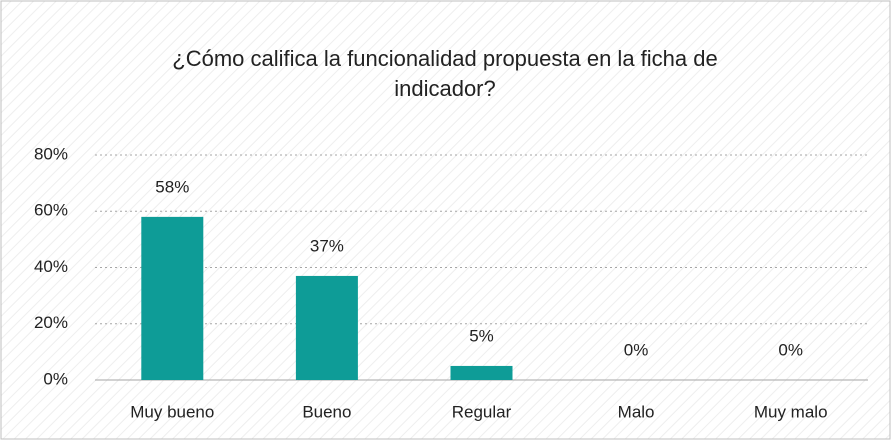 The width and height of the screenshot is (892, 441). What do you see at coordinates (55, 378) in the screenshot?
I see `y-tick-label: 0%` at bounding box center [55, 378].